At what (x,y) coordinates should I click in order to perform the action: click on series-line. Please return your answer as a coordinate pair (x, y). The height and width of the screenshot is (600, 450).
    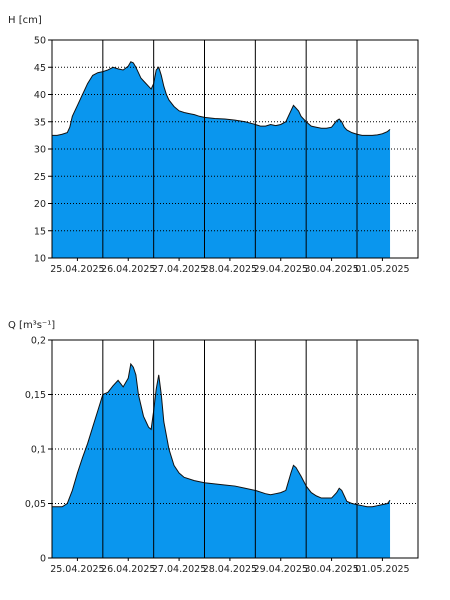
    Looking at the image, I should click on (221, 98).